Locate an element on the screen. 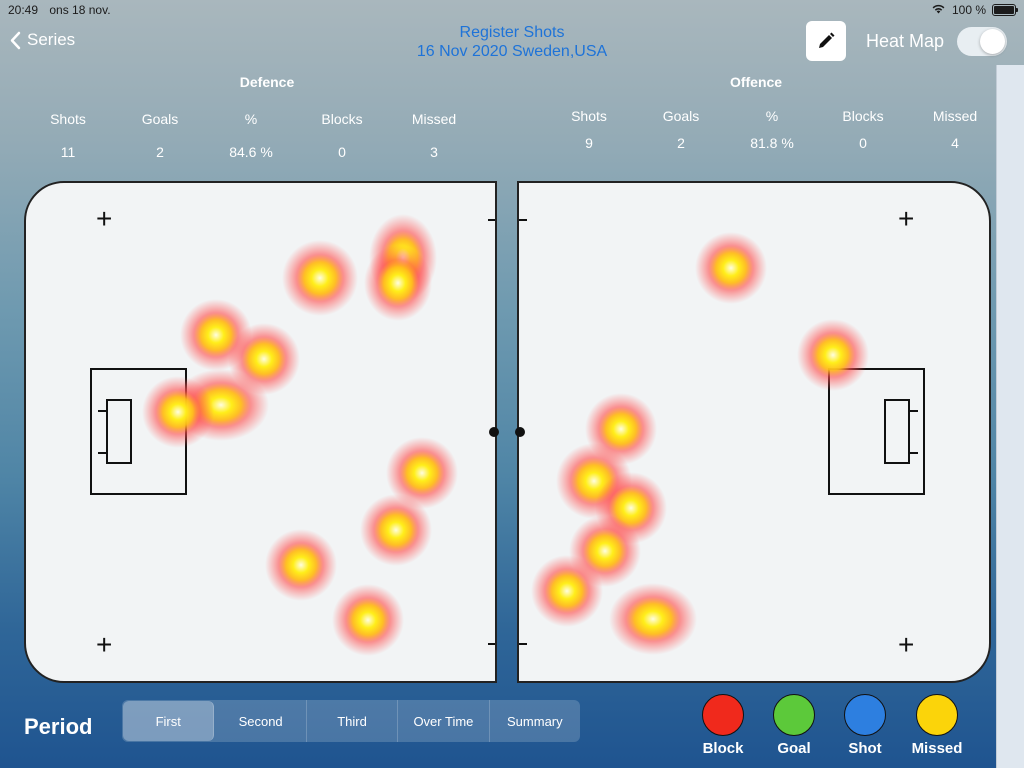  offence-header: Shots is located at coordinates (589, 116).